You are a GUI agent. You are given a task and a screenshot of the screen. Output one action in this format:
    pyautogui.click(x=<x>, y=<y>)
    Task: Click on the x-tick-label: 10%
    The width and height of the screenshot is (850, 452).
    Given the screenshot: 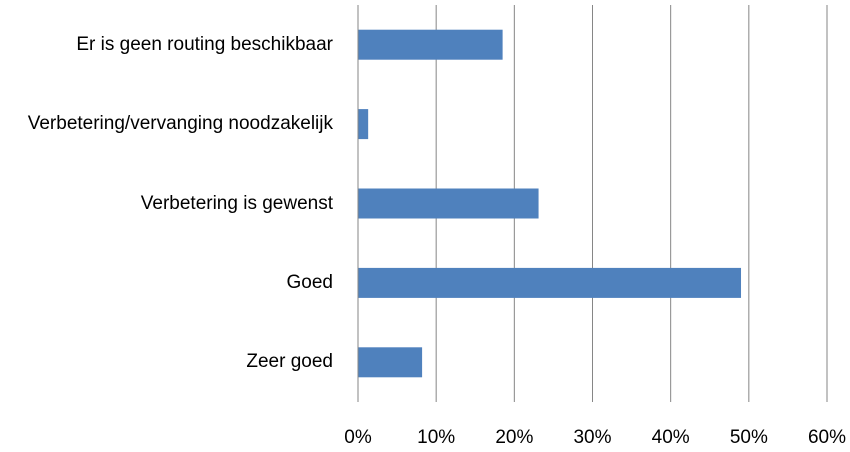 What is the action you would take?
    pyautogui.click(x=436, y=437)
    